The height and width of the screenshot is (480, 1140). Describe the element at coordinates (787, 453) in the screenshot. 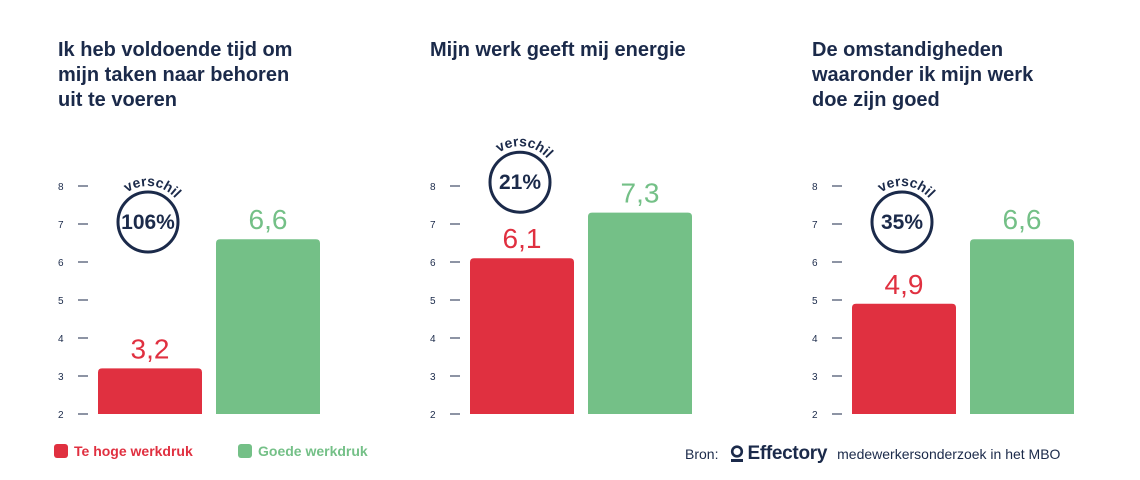

I see `brand-name: Effectory` at that location.